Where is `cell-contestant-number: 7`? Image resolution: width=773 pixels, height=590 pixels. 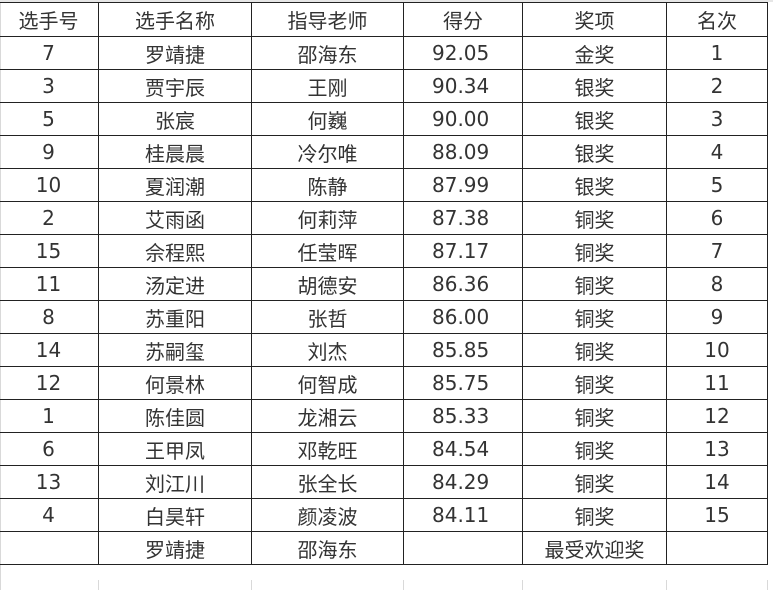
cell-contestant-number: 7 is located at coordinates (49, 53).